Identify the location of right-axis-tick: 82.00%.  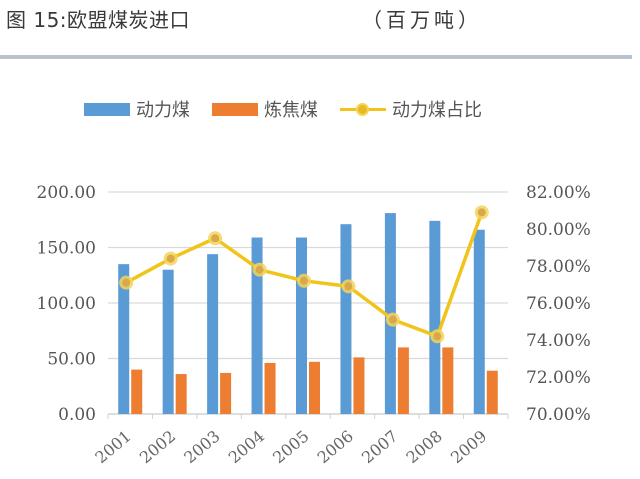
(558, 193).